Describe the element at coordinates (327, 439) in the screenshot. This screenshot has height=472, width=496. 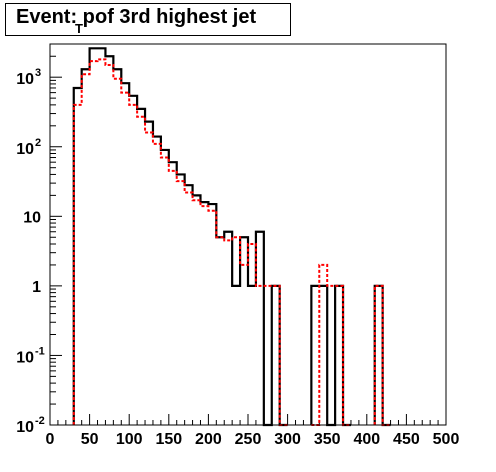
I see `x-tick-label: 350` at that location.